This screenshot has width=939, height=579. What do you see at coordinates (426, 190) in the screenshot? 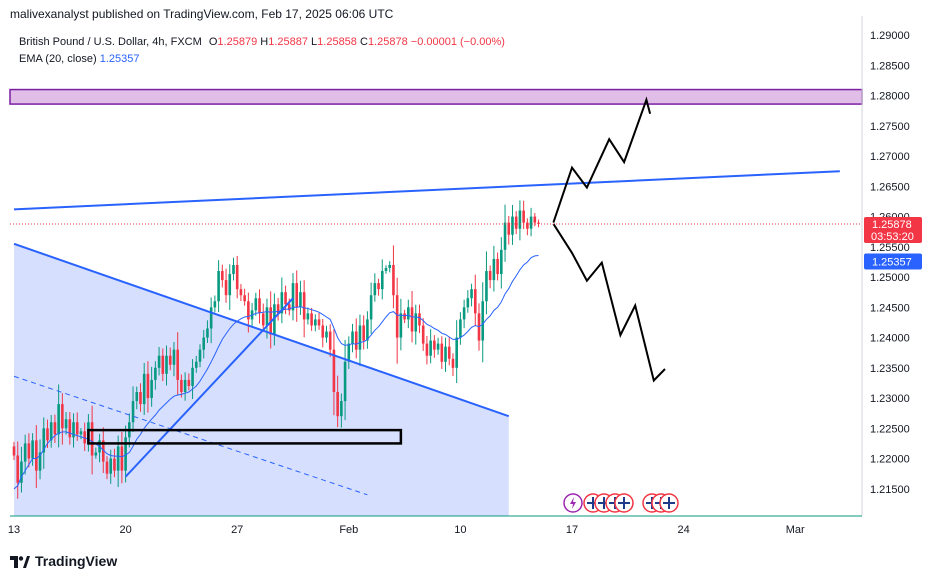
I see `rising-trendline` at bounding box center [426, 190].